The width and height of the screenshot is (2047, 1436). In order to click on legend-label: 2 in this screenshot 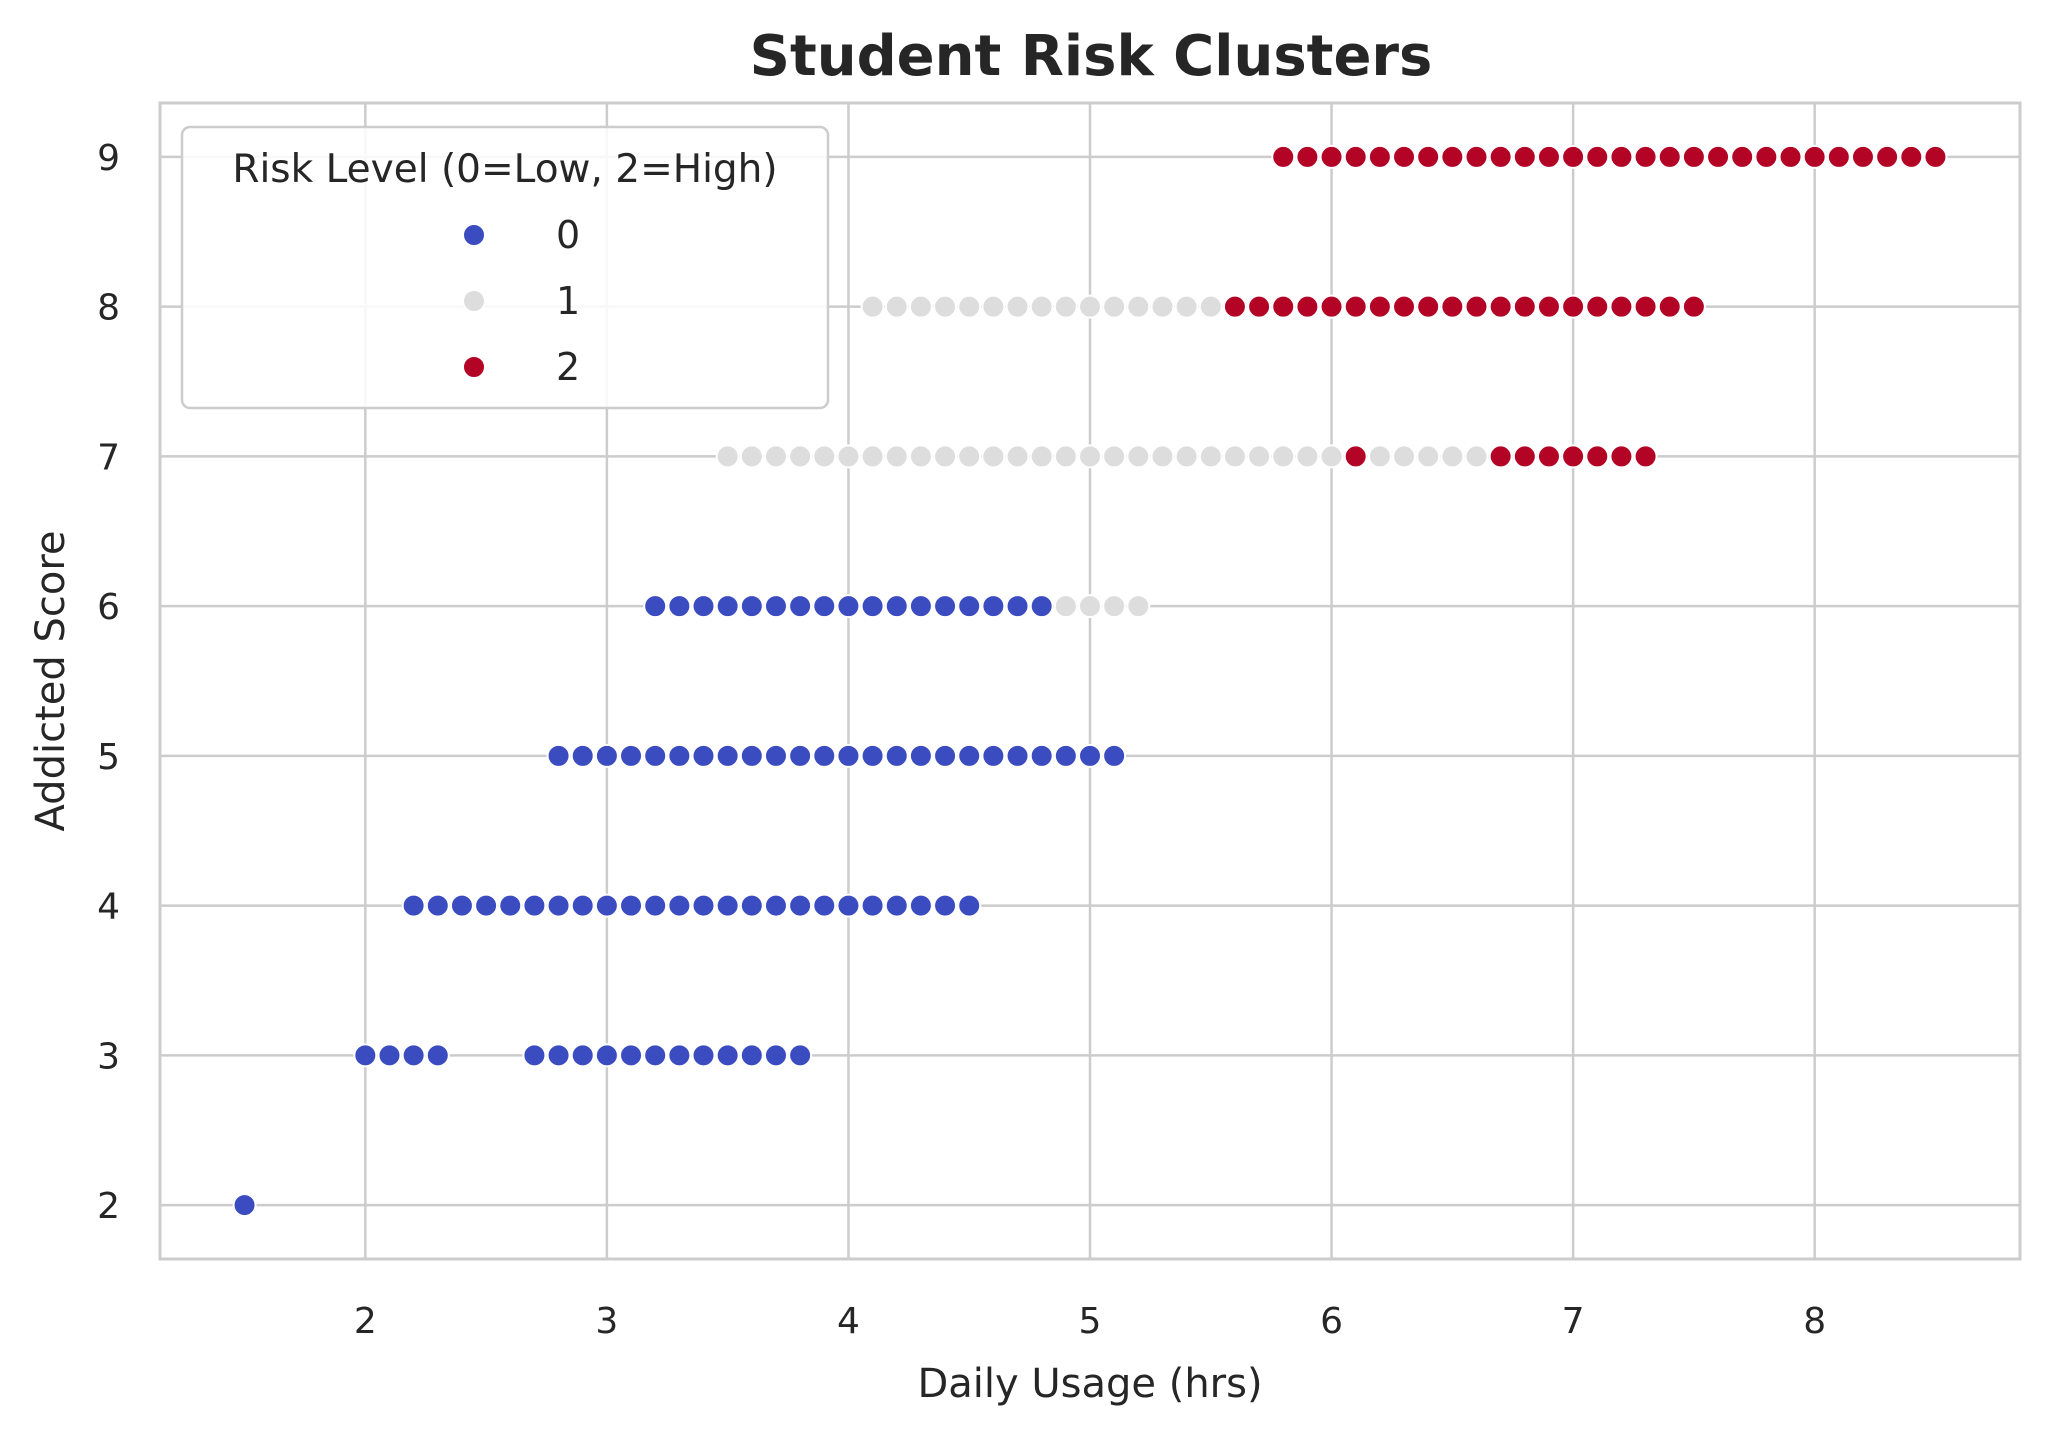, I will do `click(568, 367)`.